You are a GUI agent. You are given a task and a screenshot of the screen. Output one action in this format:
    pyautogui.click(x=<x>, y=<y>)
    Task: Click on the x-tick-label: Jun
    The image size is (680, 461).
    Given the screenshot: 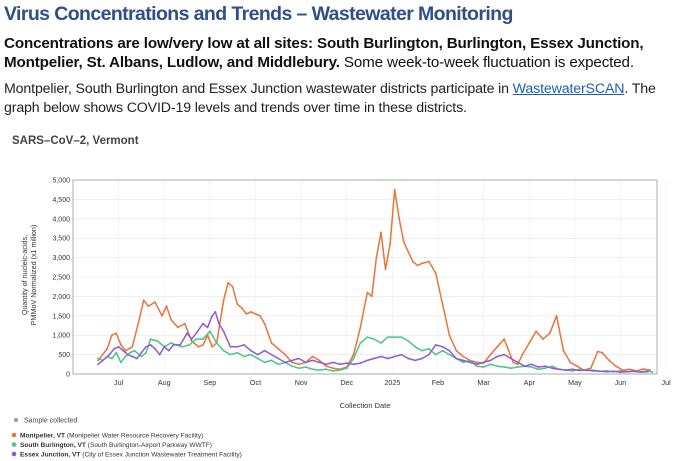 What is the action you would take?
    pyautogui.click(x=621, y=382)
    